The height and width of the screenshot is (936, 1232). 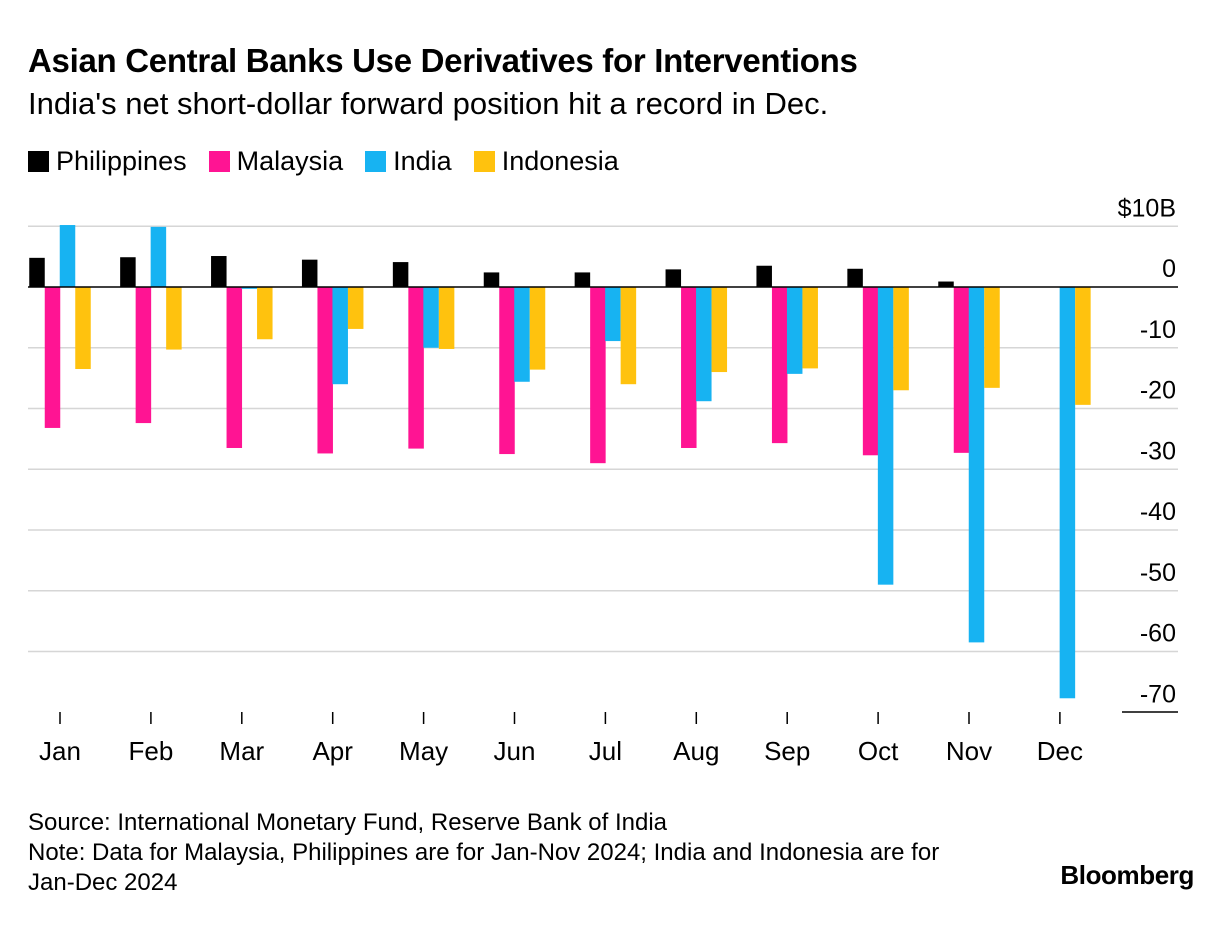 What do you see at coordinates (992, 337) in the screenshot?
I see `bar-indonesia-nov` at bounding box center [992, 337].